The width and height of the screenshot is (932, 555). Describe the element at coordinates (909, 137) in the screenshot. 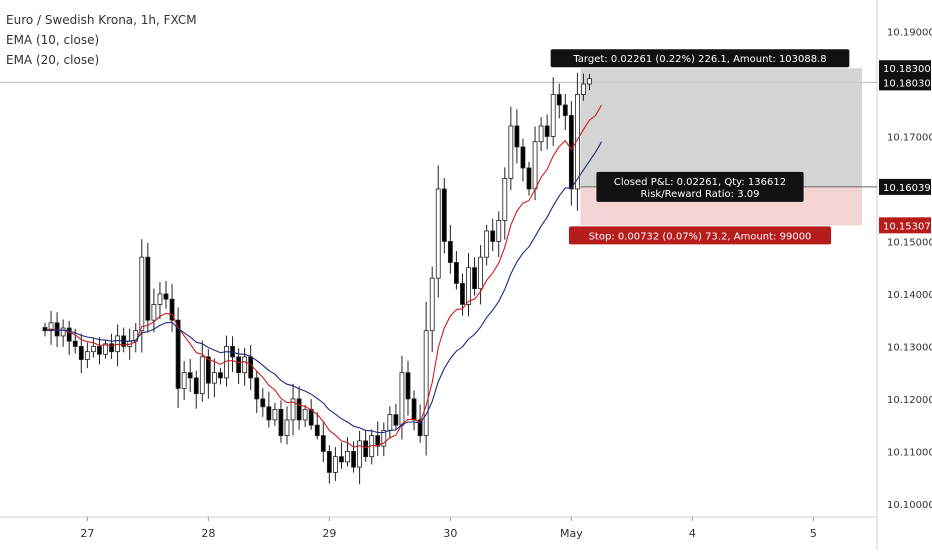

I see `price-tick-label: 10.17000` at that location.